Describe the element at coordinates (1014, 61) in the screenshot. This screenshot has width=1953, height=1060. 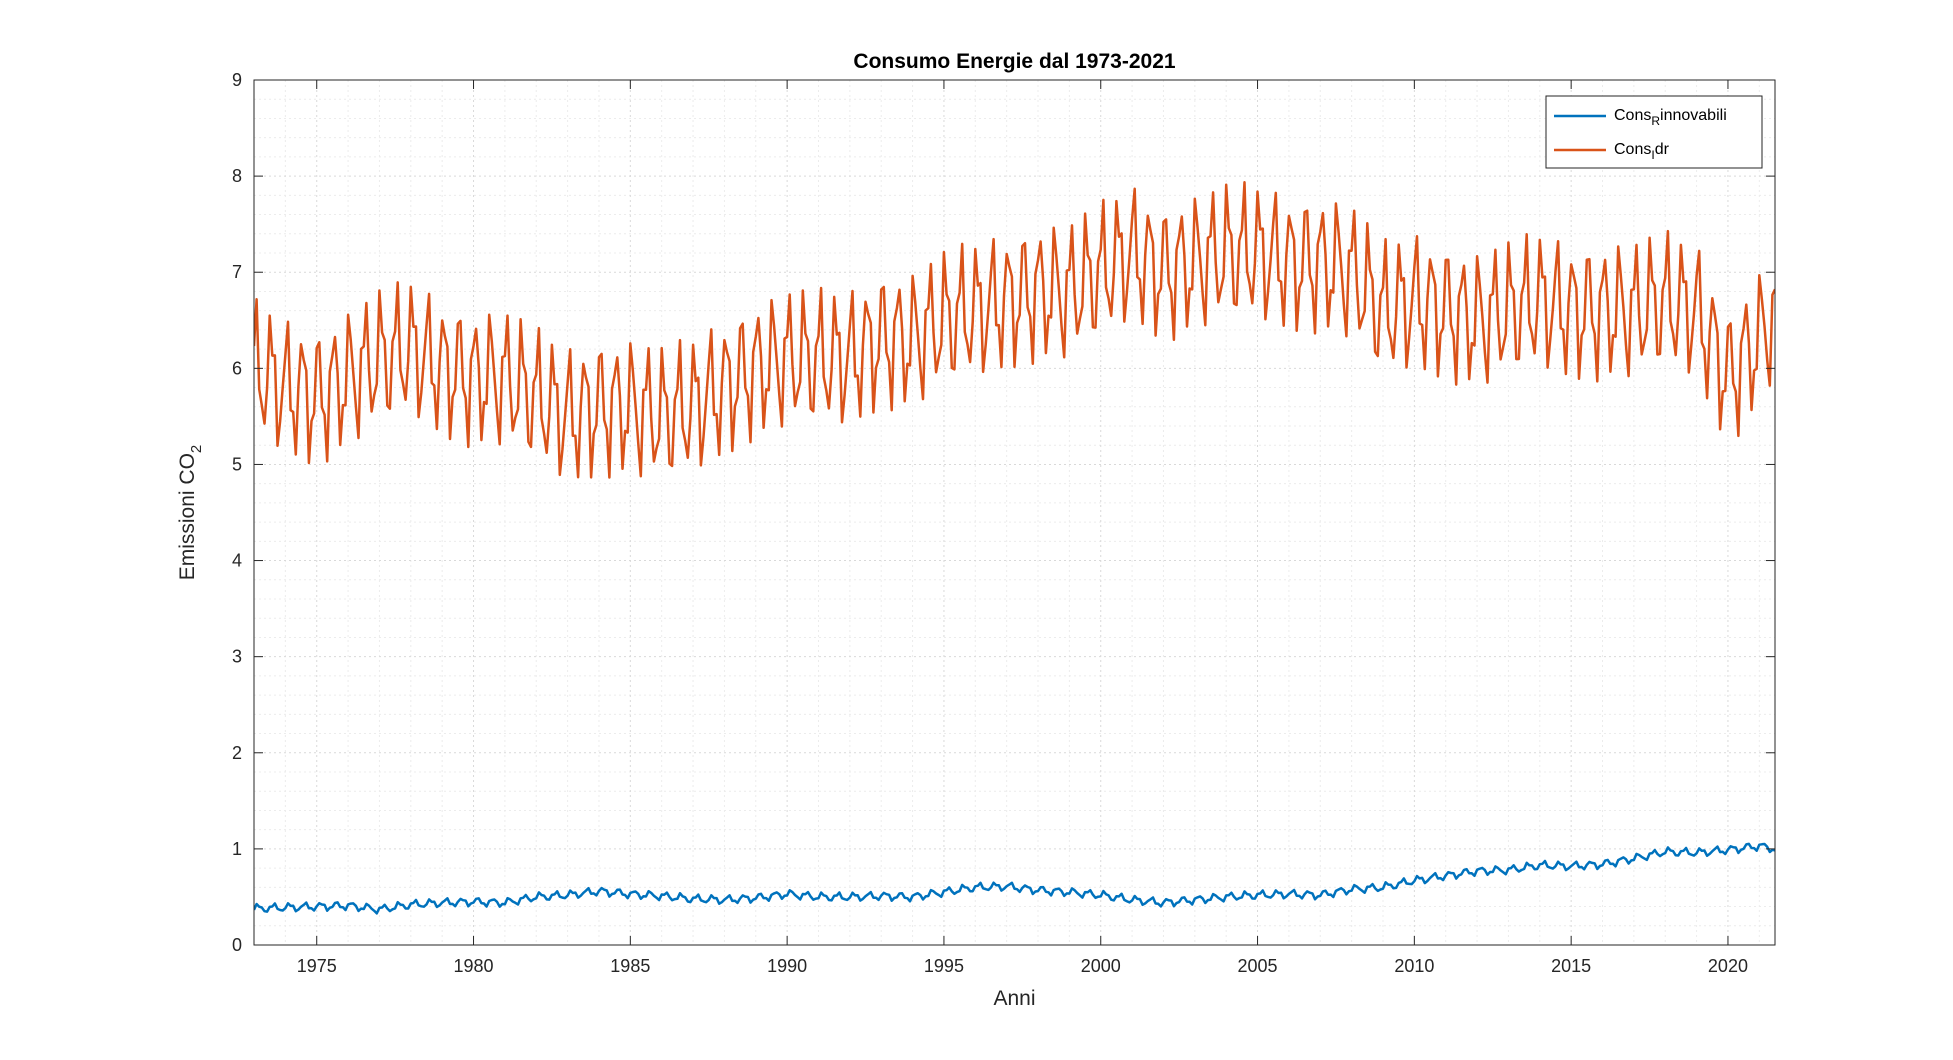
I see `chart-title: Consumo Energie dal 1973-2021` at that location.